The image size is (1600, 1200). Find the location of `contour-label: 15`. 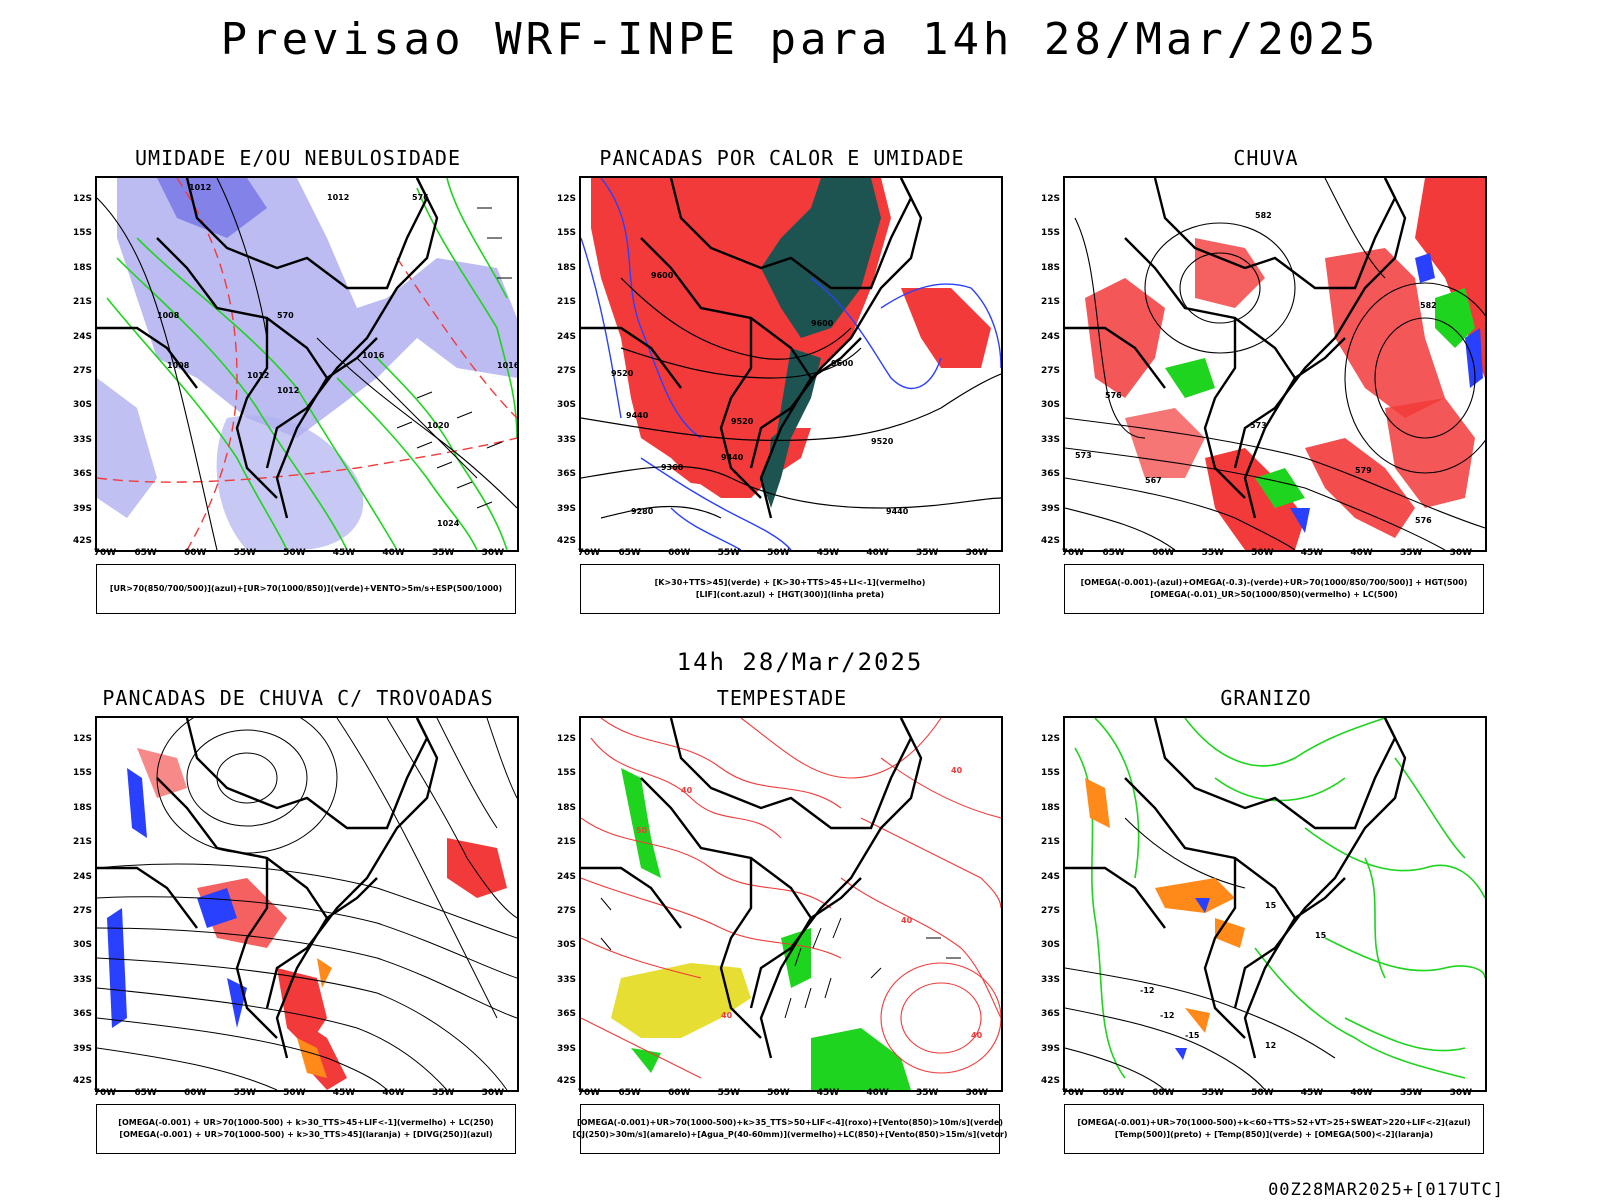

contour-label: 15 is located at coordinates (1321, 935).